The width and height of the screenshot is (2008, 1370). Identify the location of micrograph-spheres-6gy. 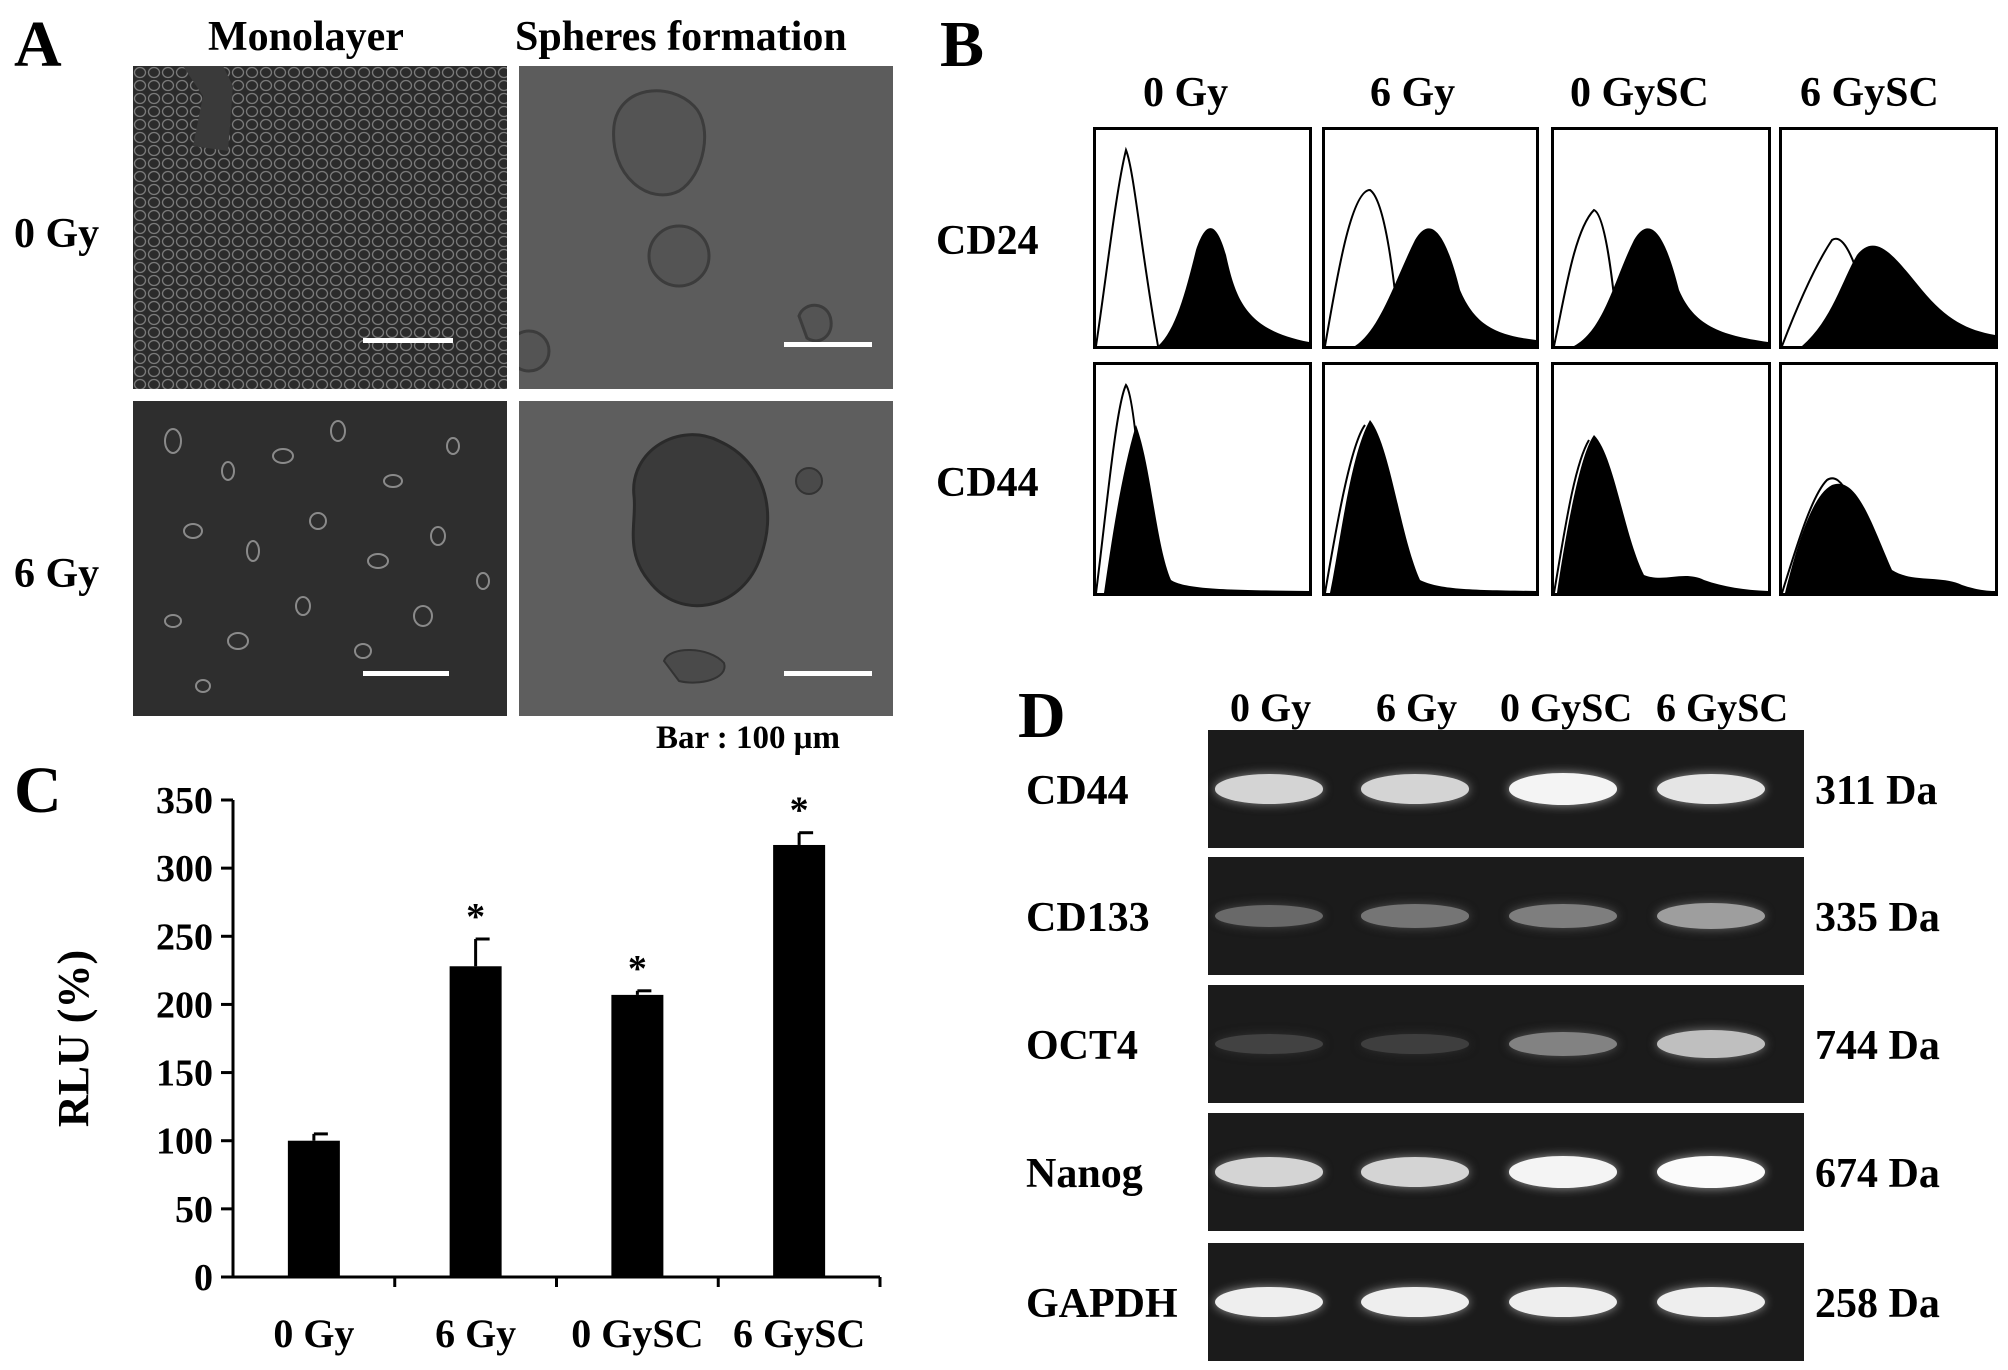
(706, 558).